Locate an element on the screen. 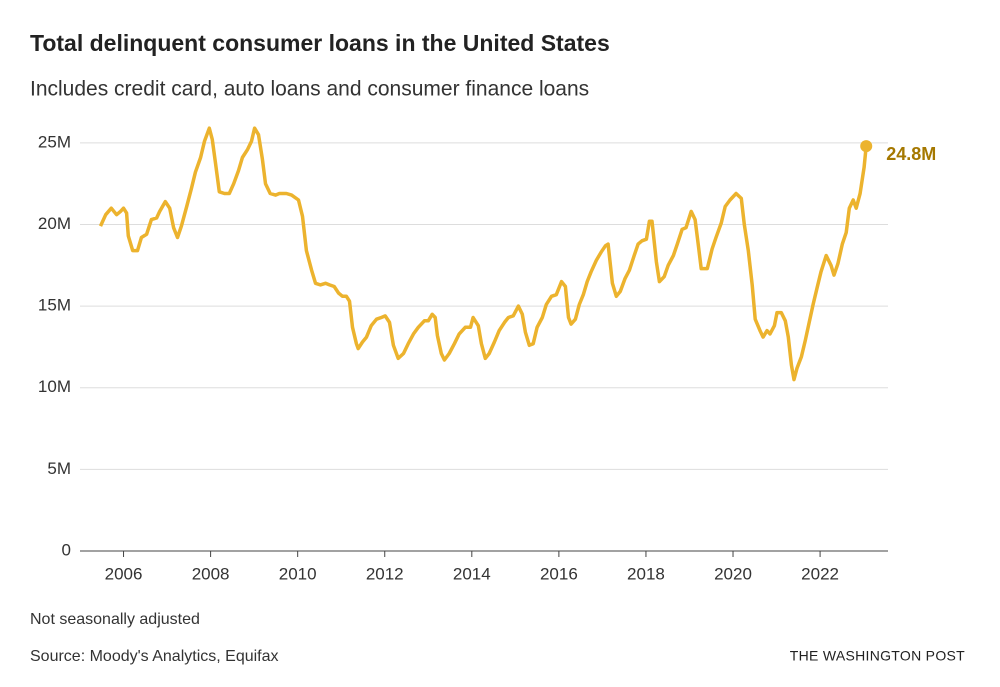  note: Not seasonally adjusted is located at coordinates (115, 619).